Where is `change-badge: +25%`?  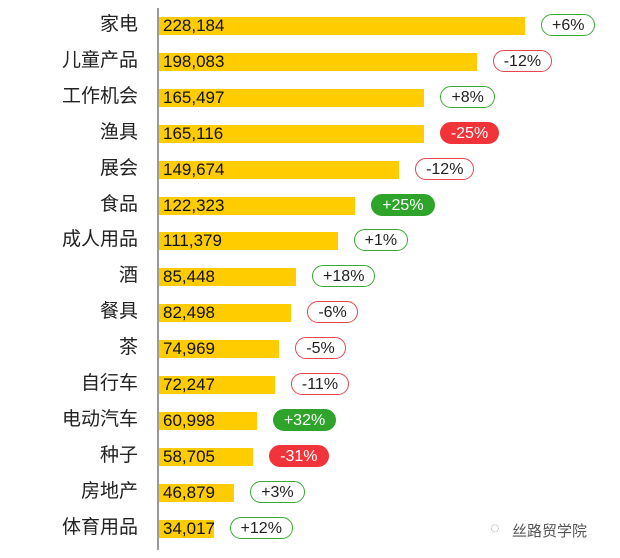
change-badge: +25% is located at coordinates (403, 204).